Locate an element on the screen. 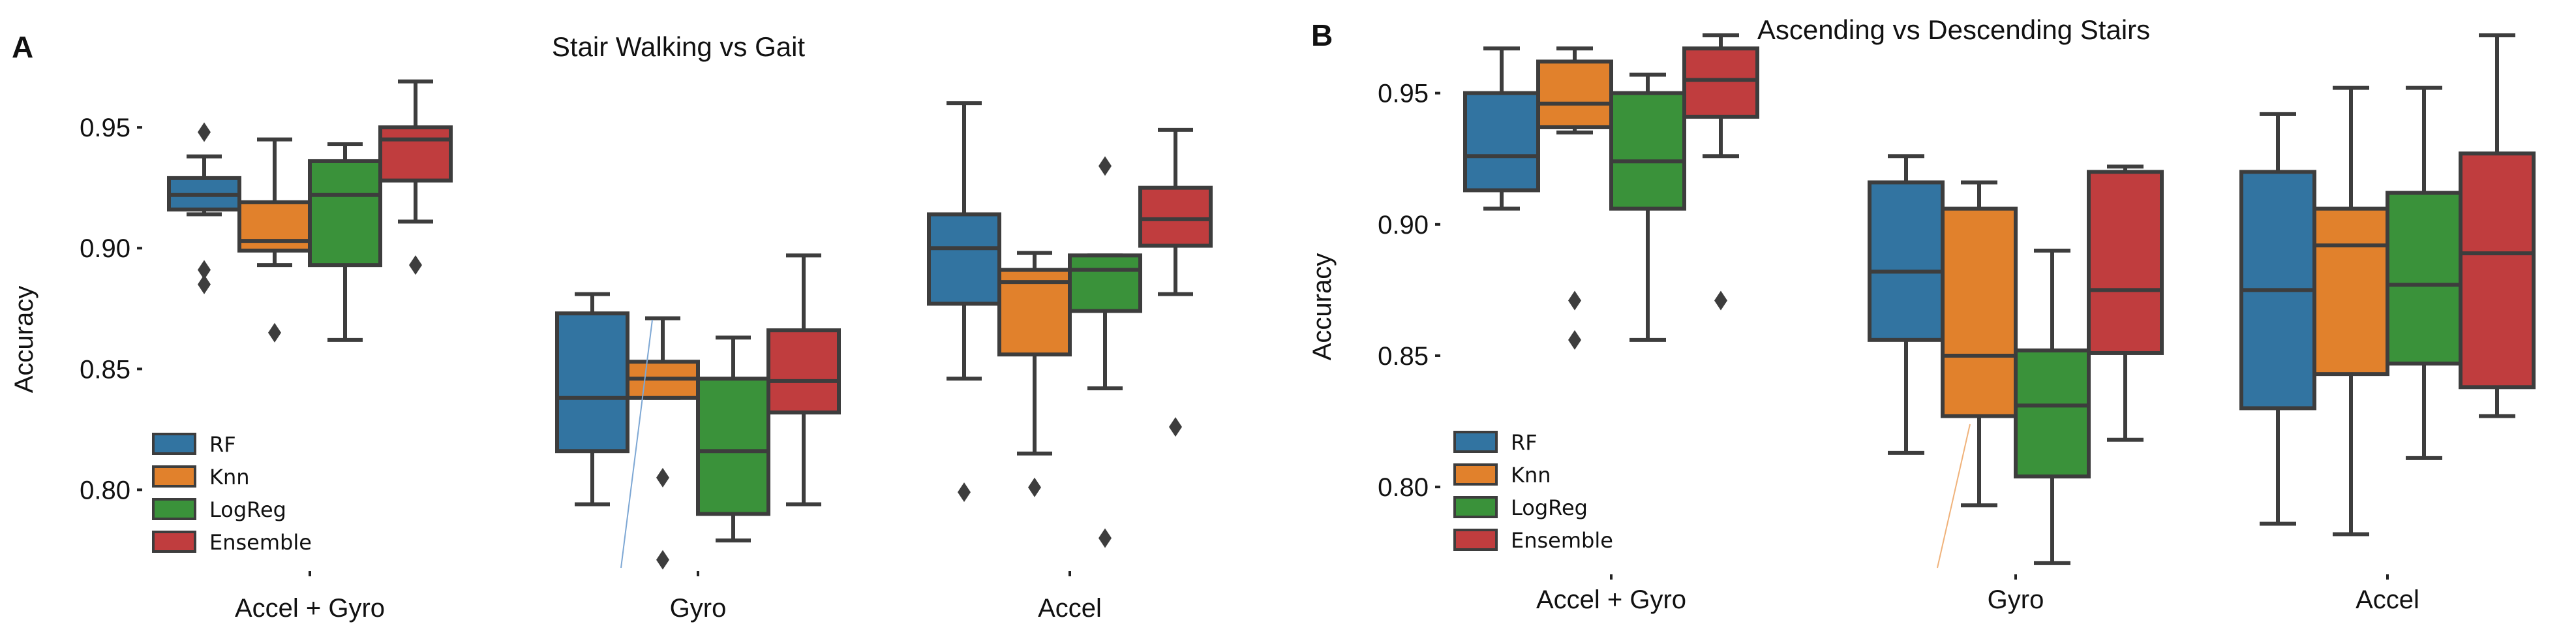 This screenshot has height=637, width=2576. panel-a-title: Stair Walking vs Gait is located at coordinates (679, 46).